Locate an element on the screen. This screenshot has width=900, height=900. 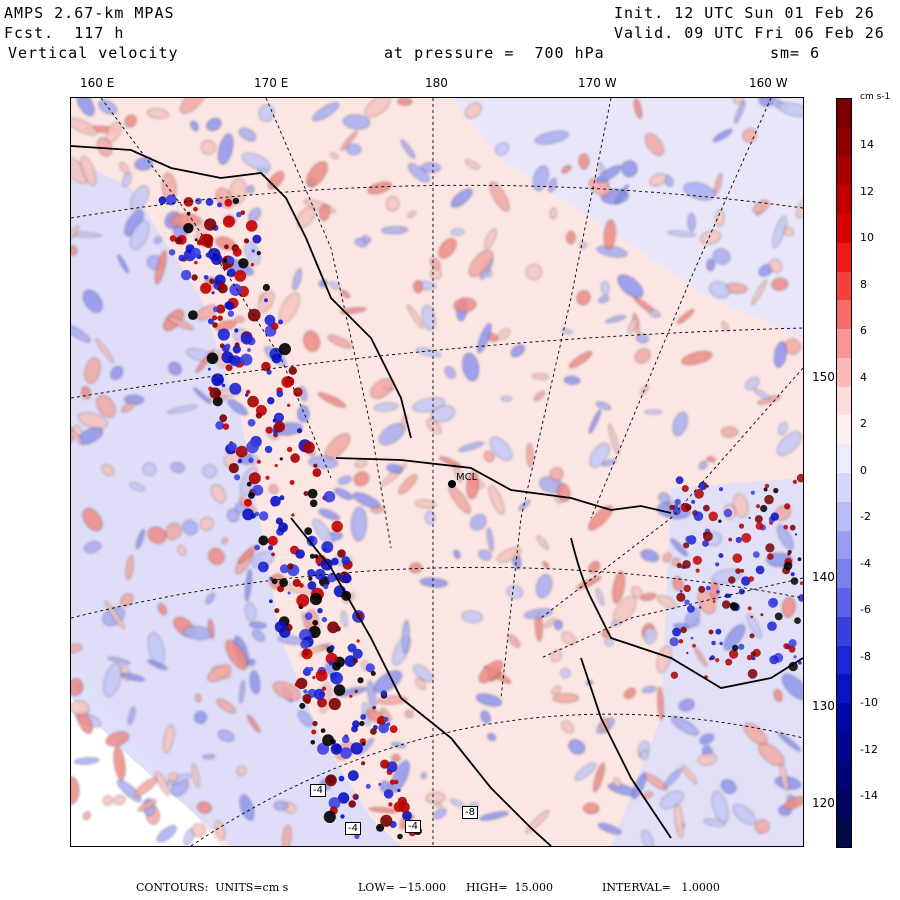
model-title: AMPS 2.67-km MPAS is located at coordinates (89, 13).